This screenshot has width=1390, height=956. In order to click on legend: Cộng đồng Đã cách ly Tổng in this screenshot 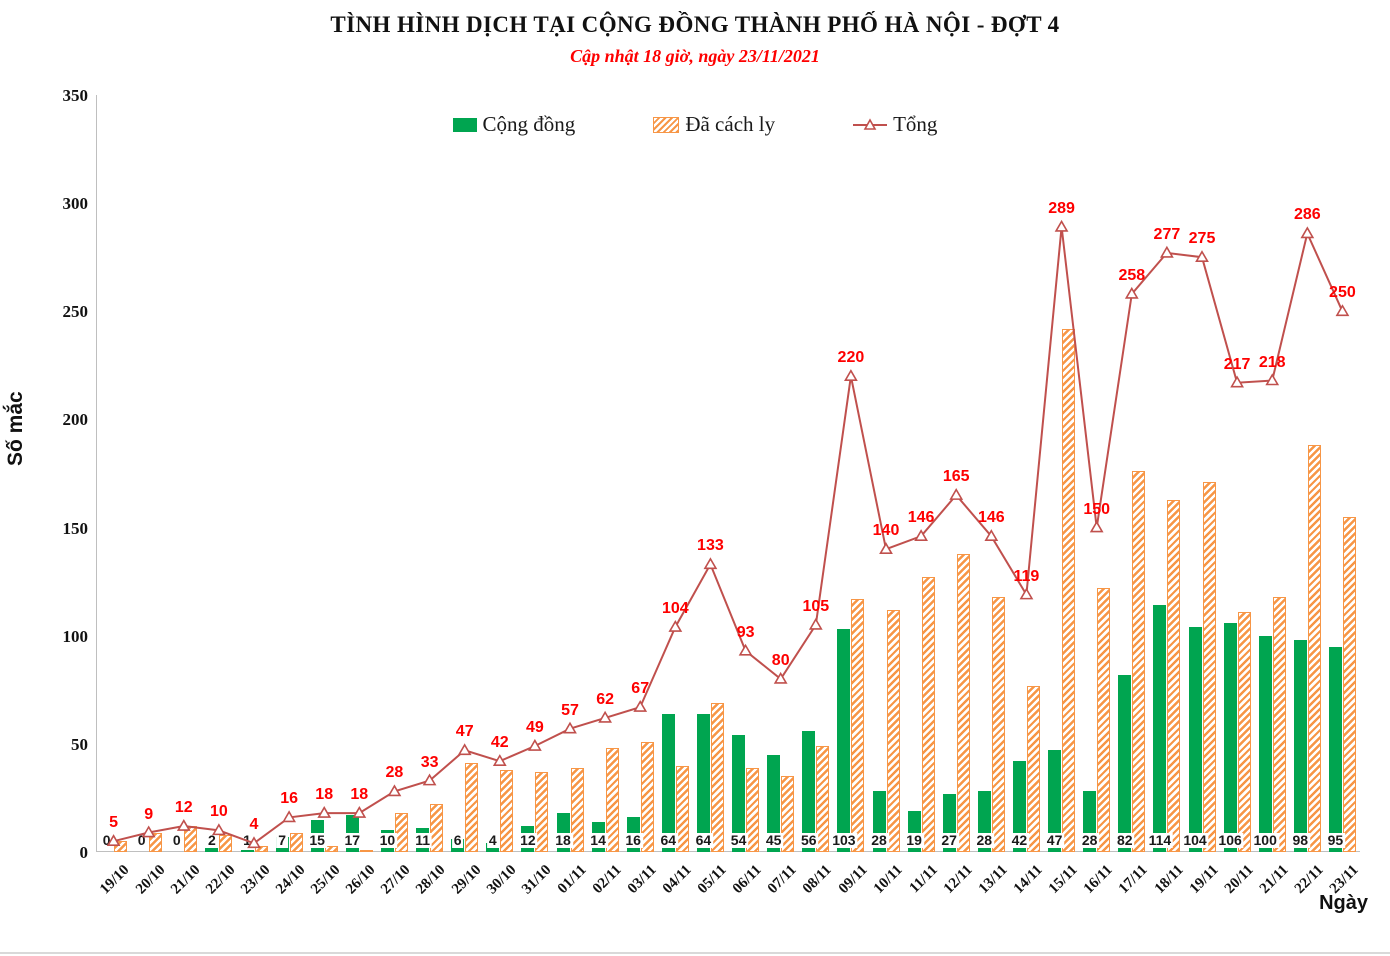, I will do `click(695, 124)`.